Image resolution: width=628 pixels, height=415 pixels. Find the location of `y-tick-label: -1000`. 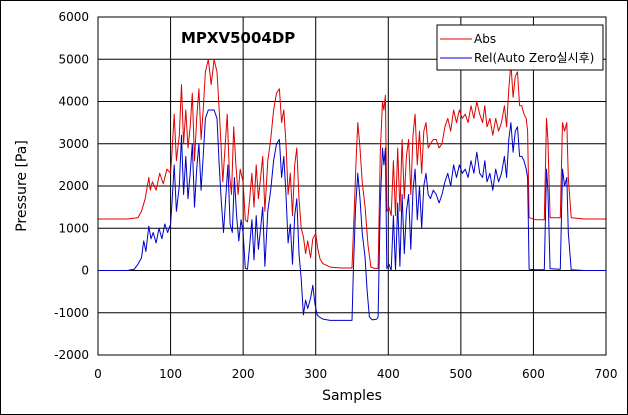

y-tick-label: -1000 is located at coordinates (71, 313).